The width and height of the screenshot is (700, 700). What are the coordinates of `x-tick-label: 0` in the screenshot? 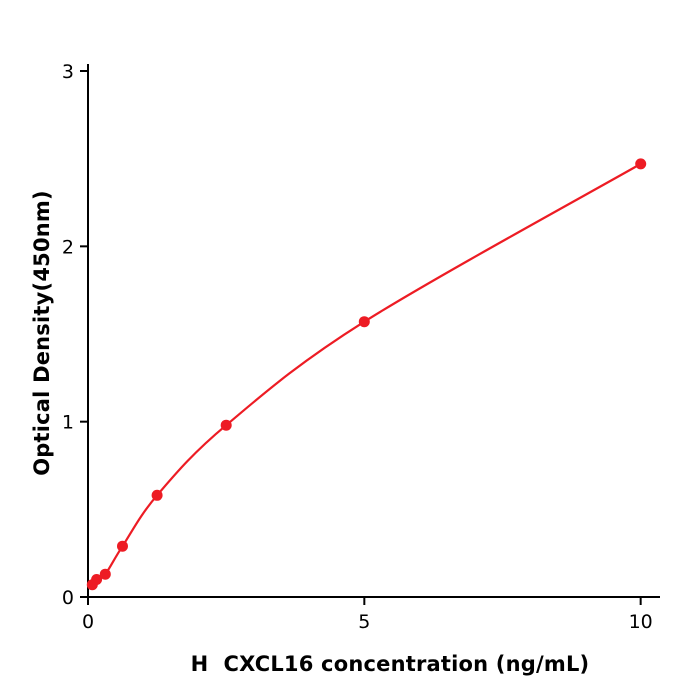 It's located at (88, 622).